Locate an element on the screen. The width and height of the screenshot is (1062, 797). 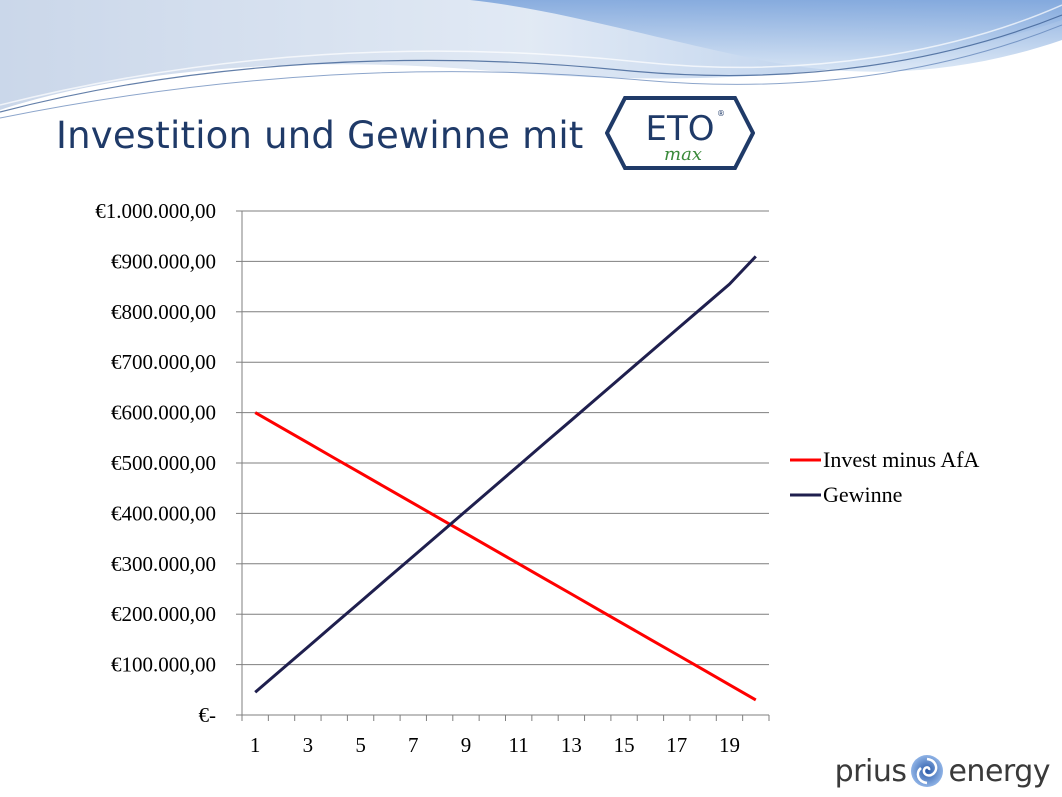
y-tick-label: €700.000,00 is located at coordinates (163, 362).